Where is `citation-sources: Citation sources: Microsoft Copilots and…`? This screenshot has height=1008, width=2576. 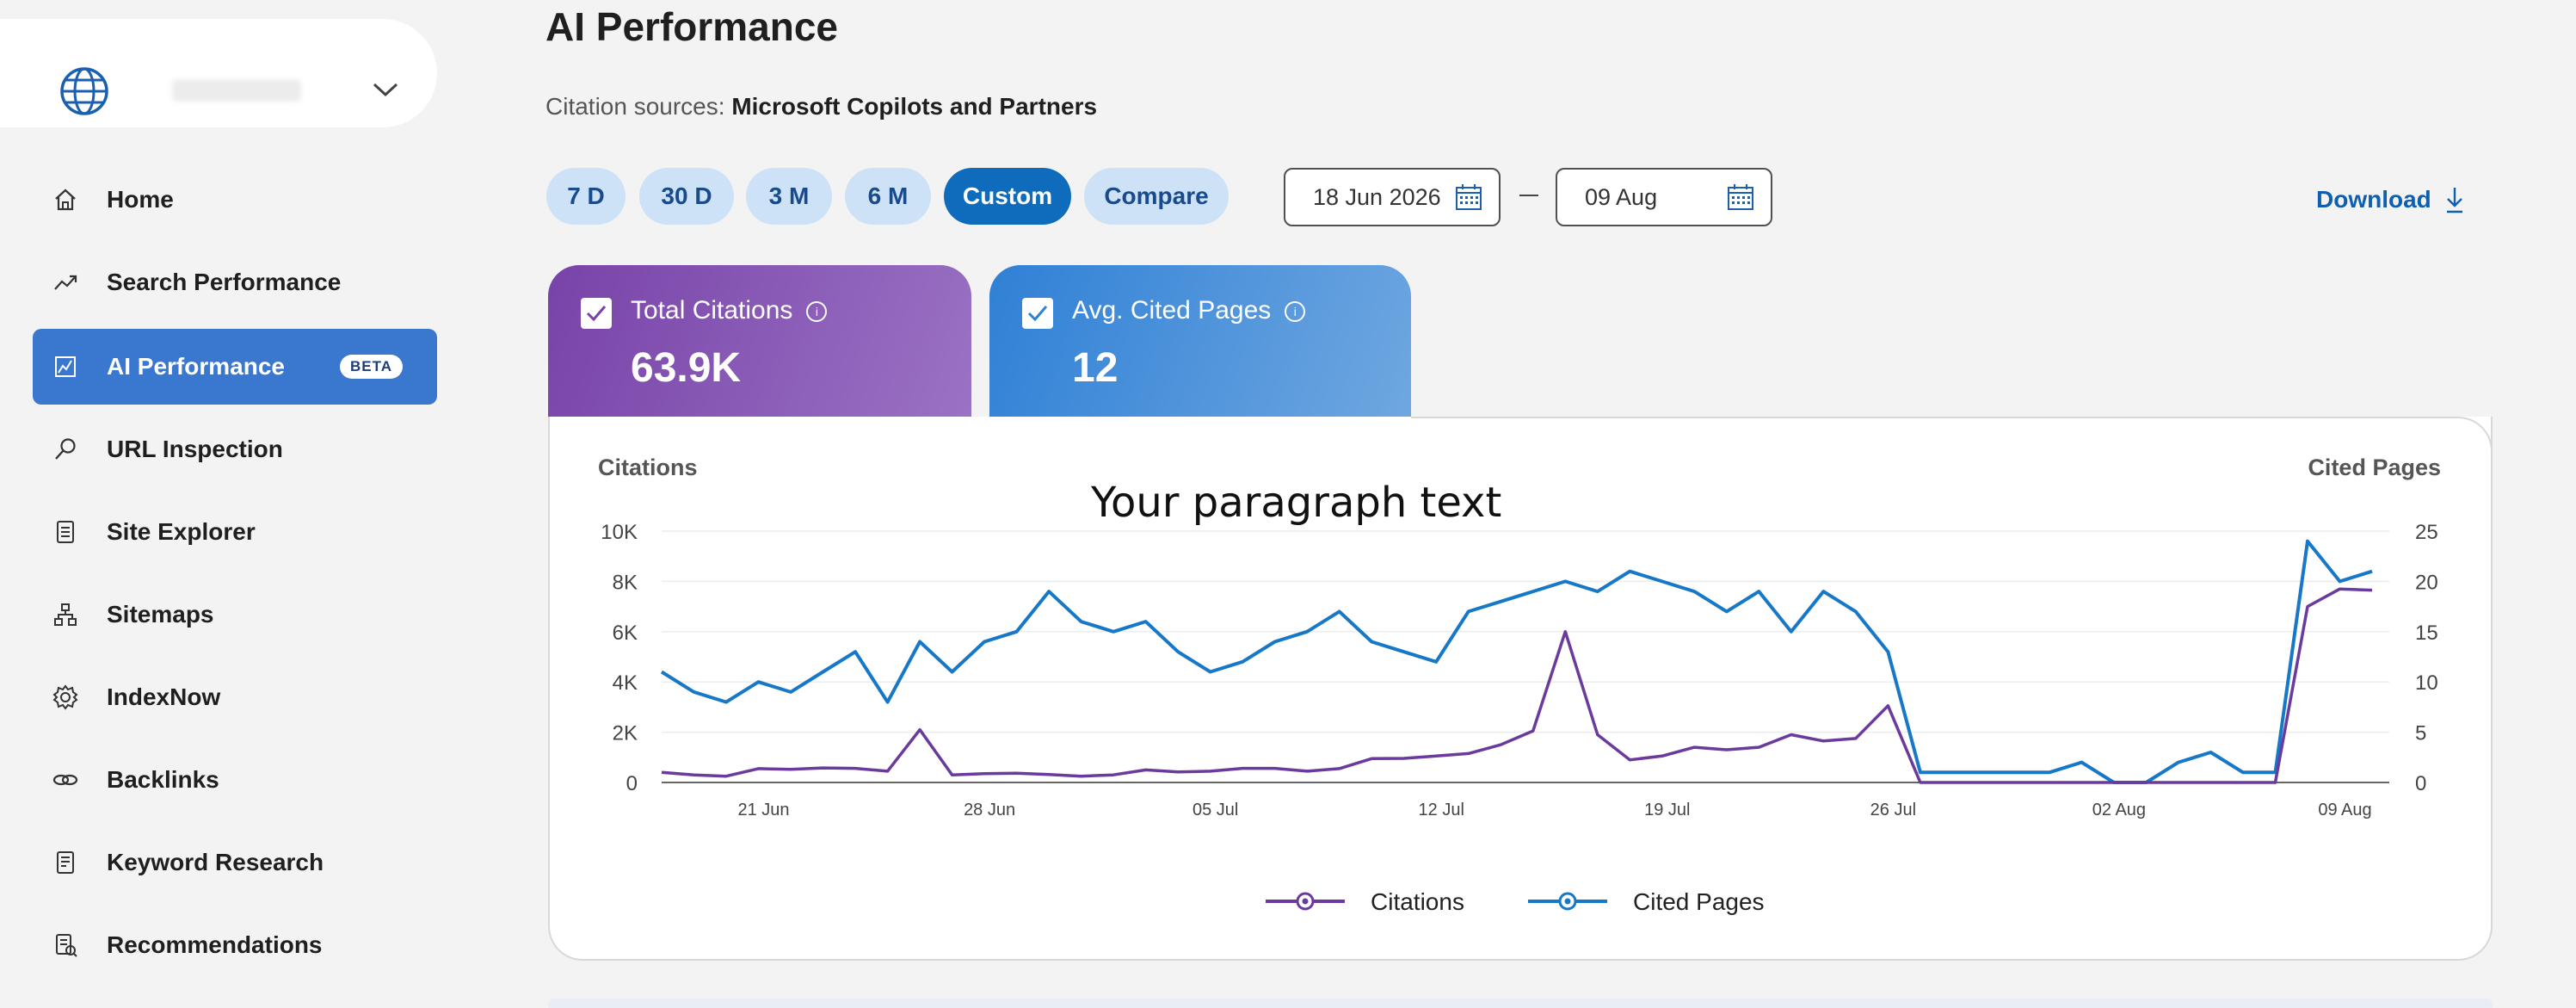
citation-sources: Citation sources: Microsoft Copilots and… is located at coordinates (821, 107).